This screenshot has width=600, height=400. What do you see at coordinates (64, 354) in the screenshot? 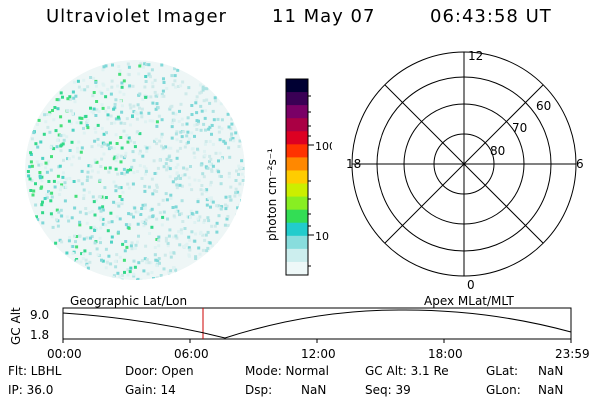
I see `timeline-xtick-0000: 00:00` at bounding box center [64, 354].